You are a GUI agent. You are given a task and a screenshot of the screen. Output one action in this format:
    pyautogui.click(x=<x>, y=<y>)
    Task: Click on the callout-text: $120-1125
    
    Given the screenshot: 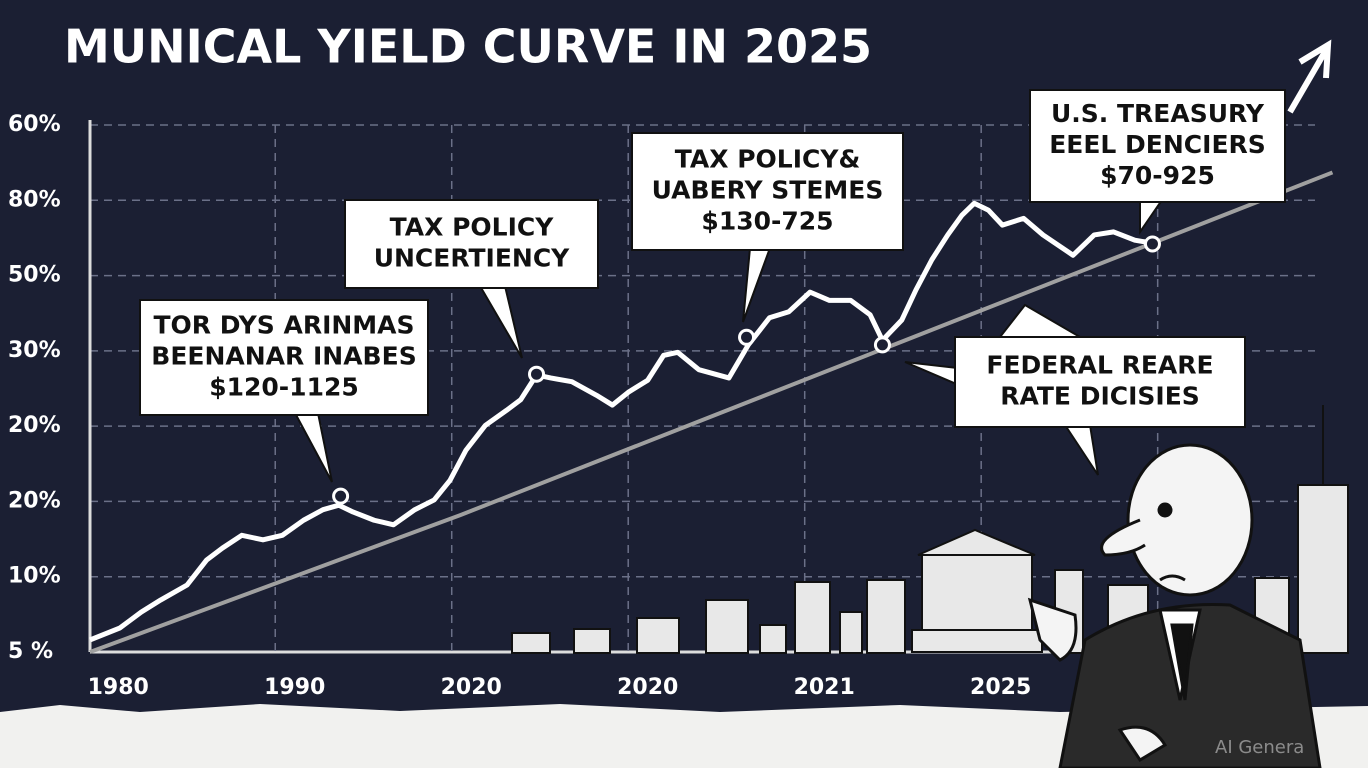 What is the action you would take?
    pyautogui.click(x=284, y=387)
    